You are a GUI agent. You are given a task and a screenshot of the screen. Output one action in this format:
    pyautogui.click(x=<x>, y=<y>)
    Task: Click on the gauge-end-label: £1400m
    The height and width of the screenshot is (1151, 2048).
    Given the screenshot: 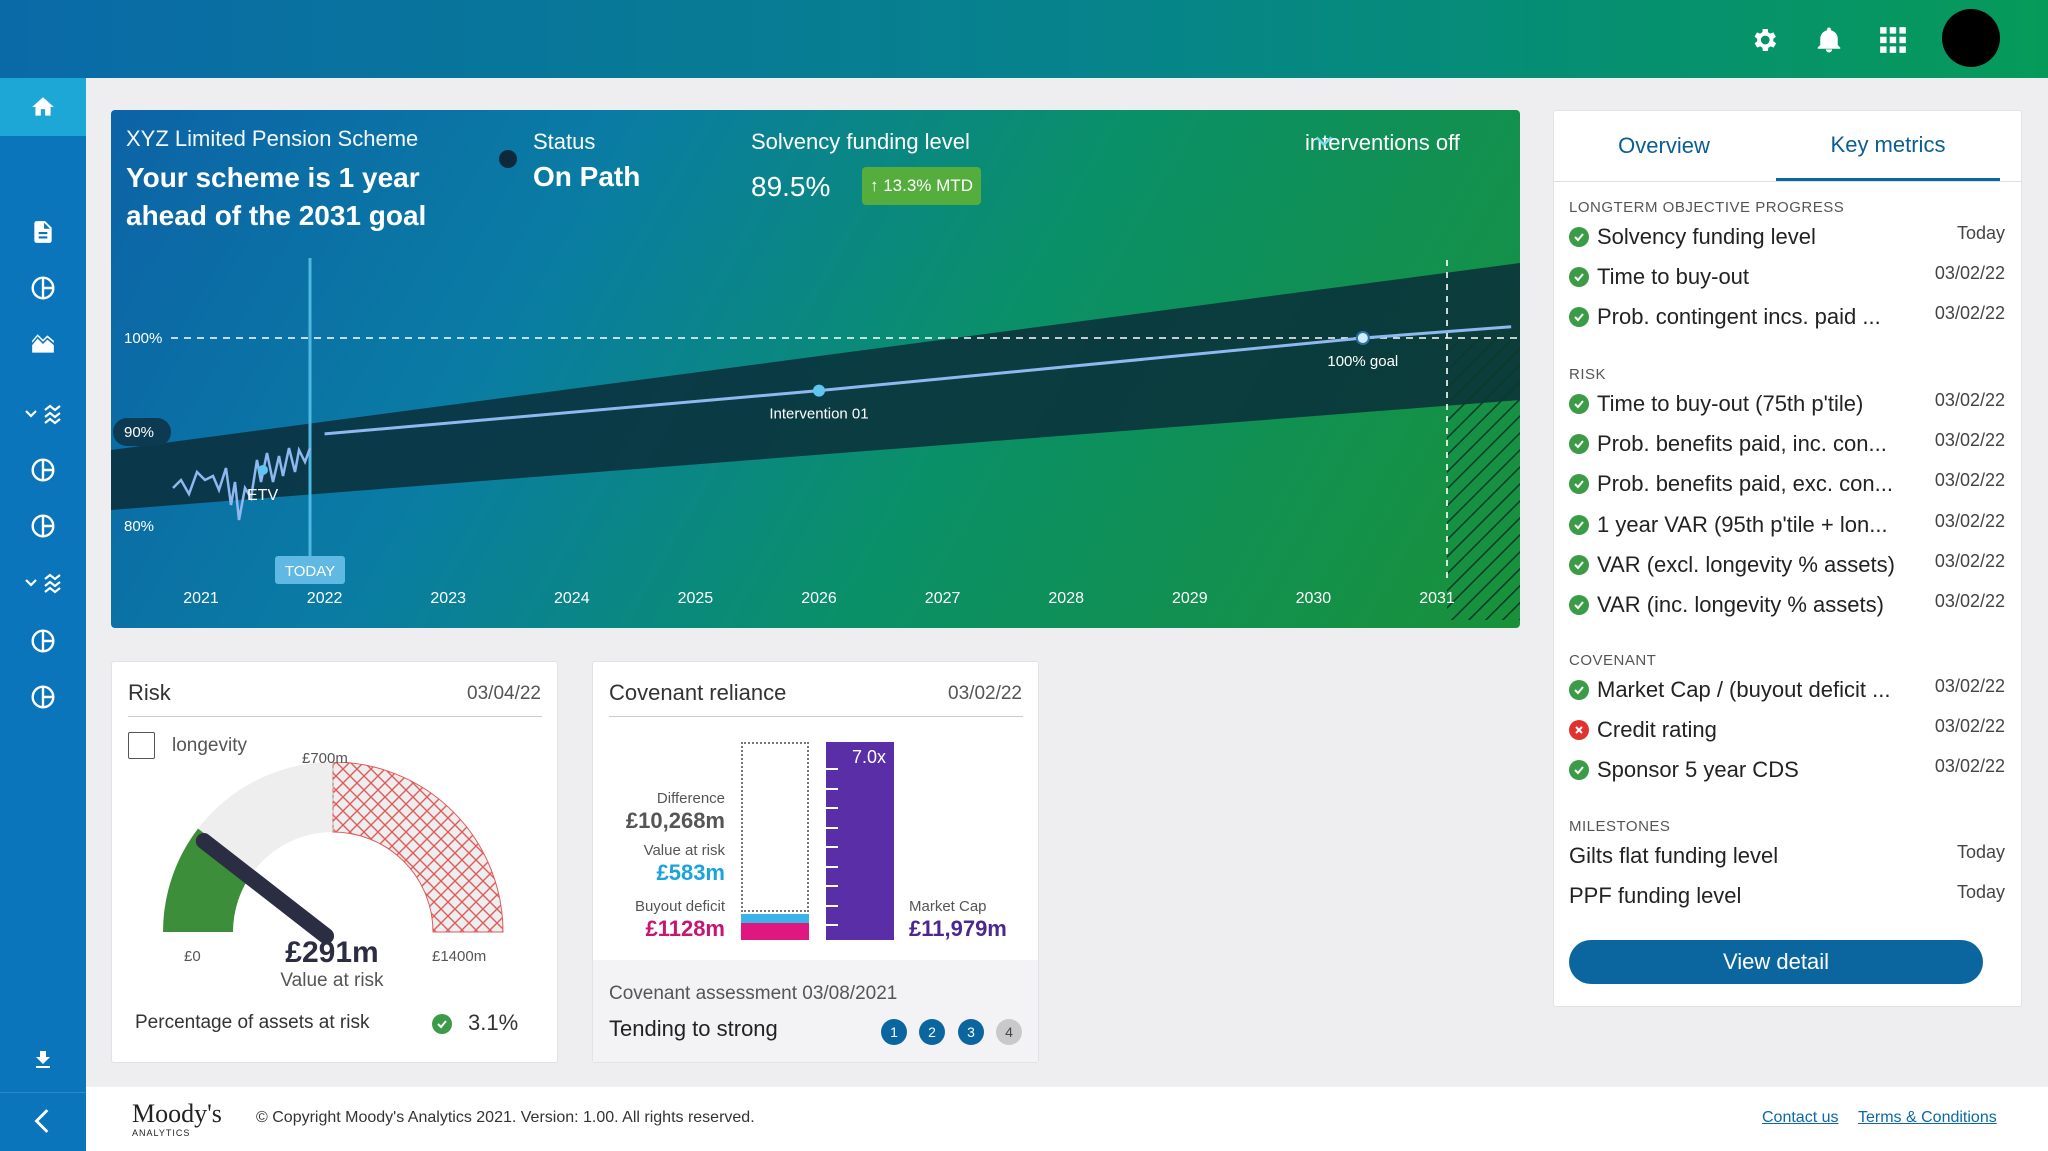 What is the action you would take?
    pyautogui.click(x=459, y=956)
    